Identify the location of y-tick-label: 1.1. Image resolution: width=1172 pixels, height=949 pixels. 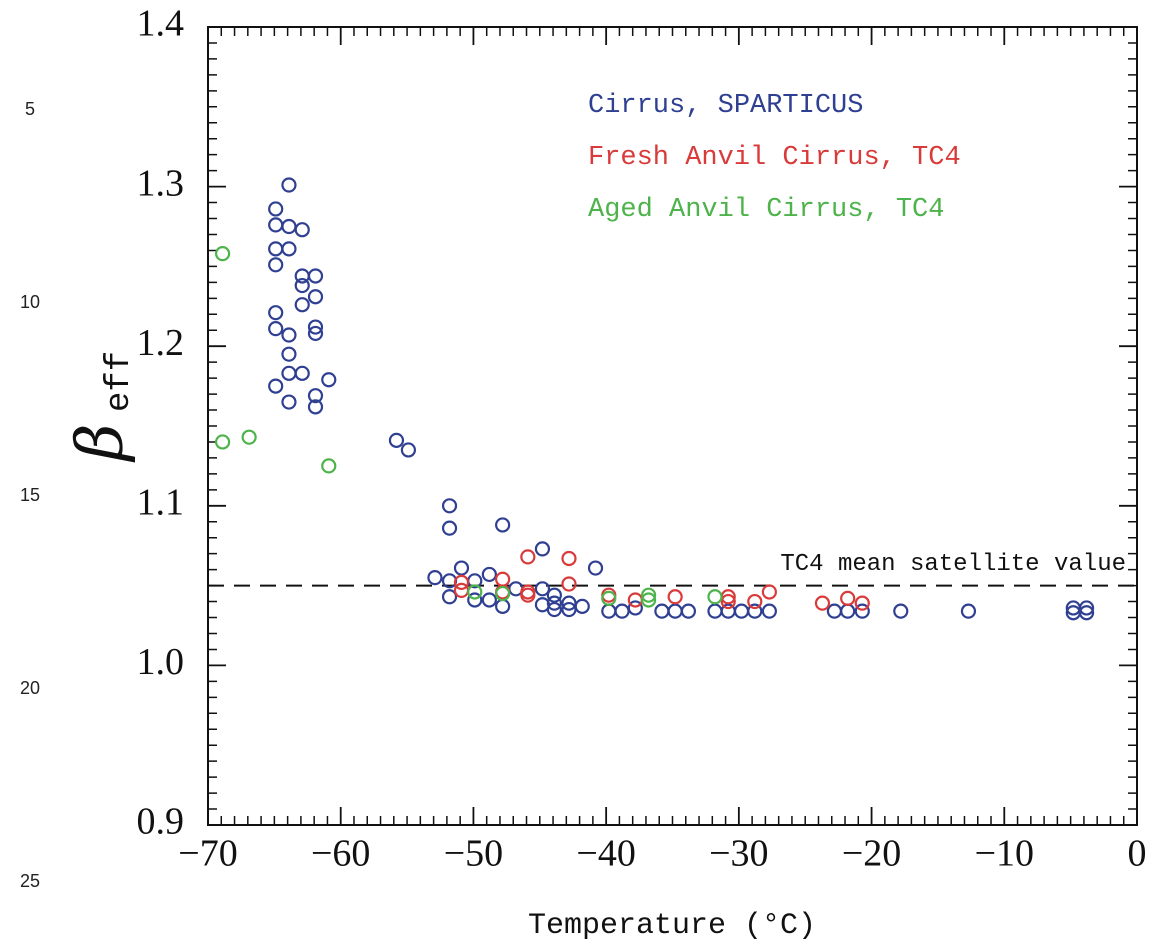
(161, 503).